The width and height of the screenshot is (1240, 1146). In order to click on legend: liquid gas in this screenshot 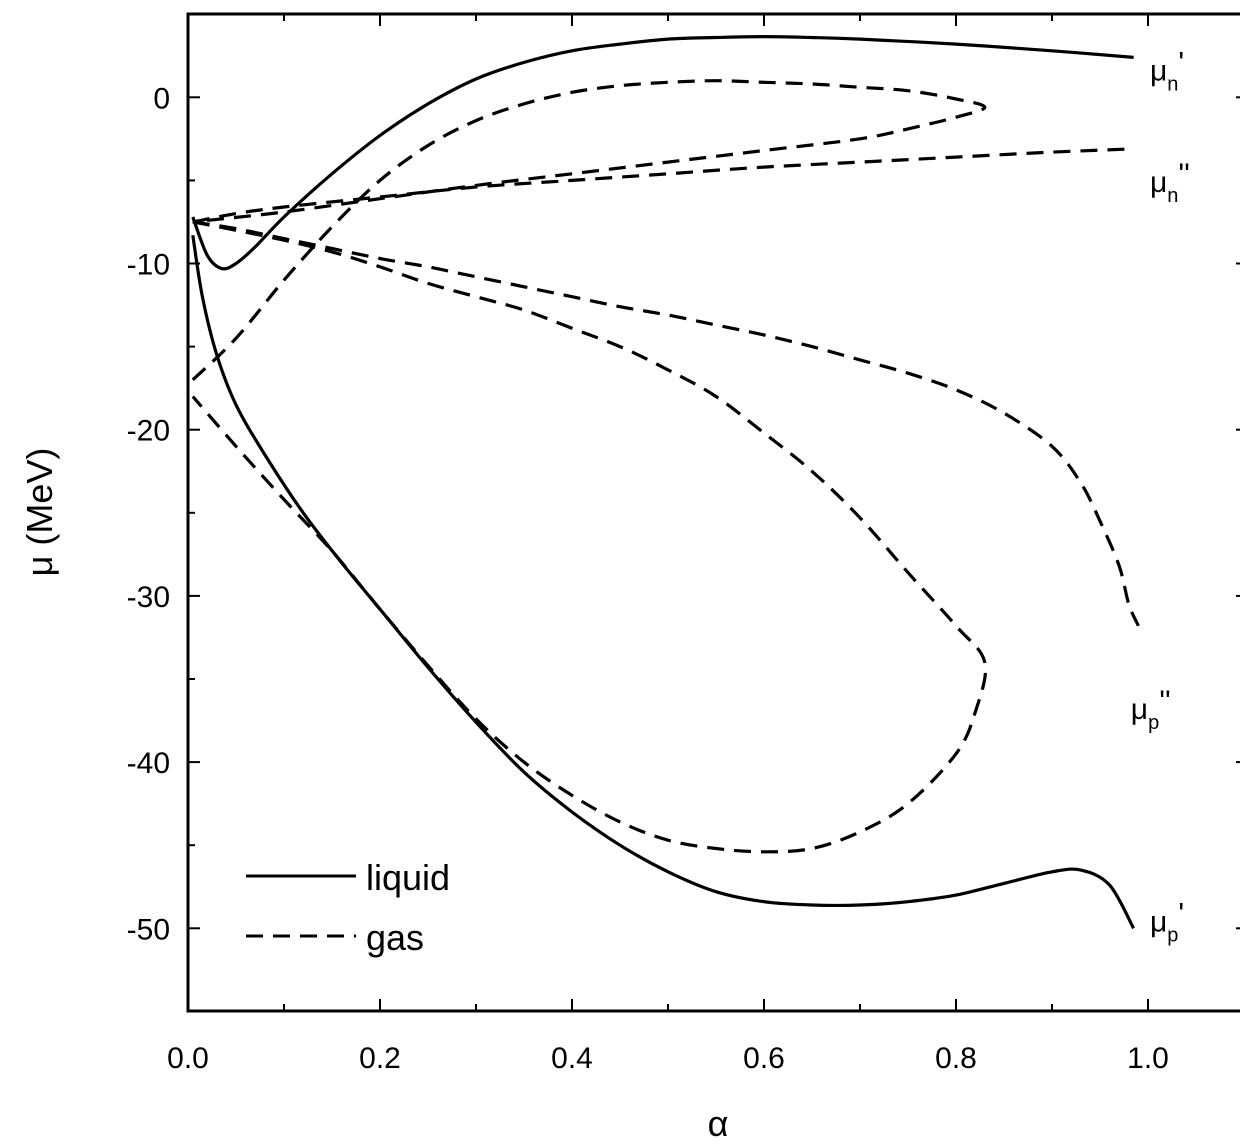, I will do `click(348, 907)`.